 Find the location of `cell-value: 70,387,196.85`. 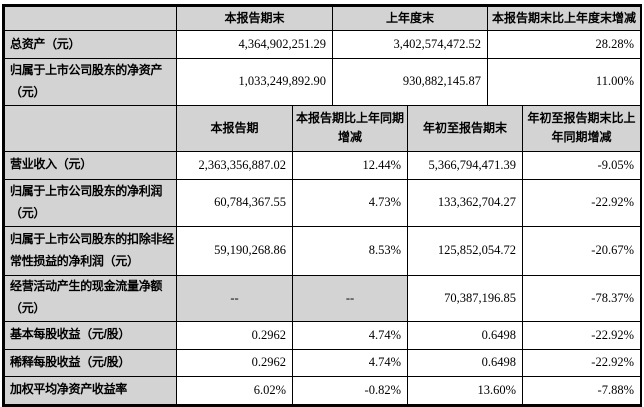

cell-value: 70,387,196.85 is located at coordinates (465, 298).